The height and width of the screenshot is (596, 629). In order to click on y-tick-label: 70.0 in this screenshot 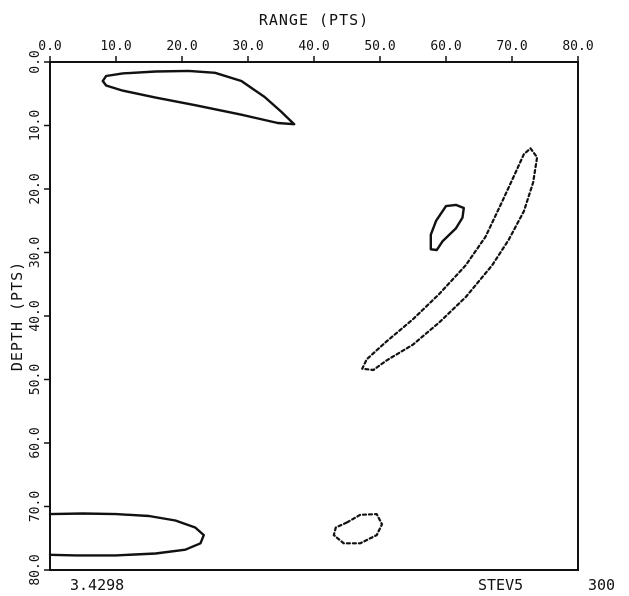, I will do `click(35, 506)`.